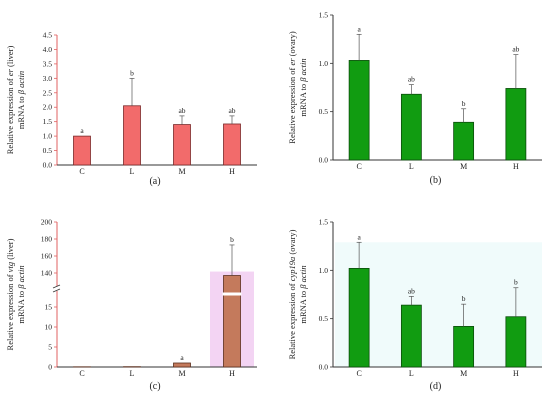 The width and height of the screenshot is (550, 405). Describe the element at coordinates (48, 63) in the screenshot. I see `y-tick-label: 3.5` at that location.